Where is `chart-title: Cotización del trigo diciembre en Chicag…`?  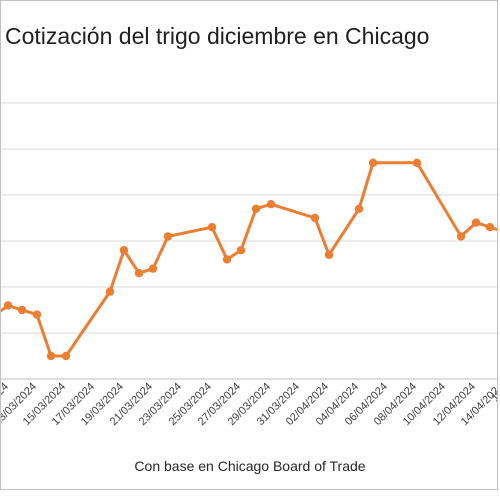 chart-title: Cotización del trigo diciembre en Chicag… is located at coordinates (217, 36).